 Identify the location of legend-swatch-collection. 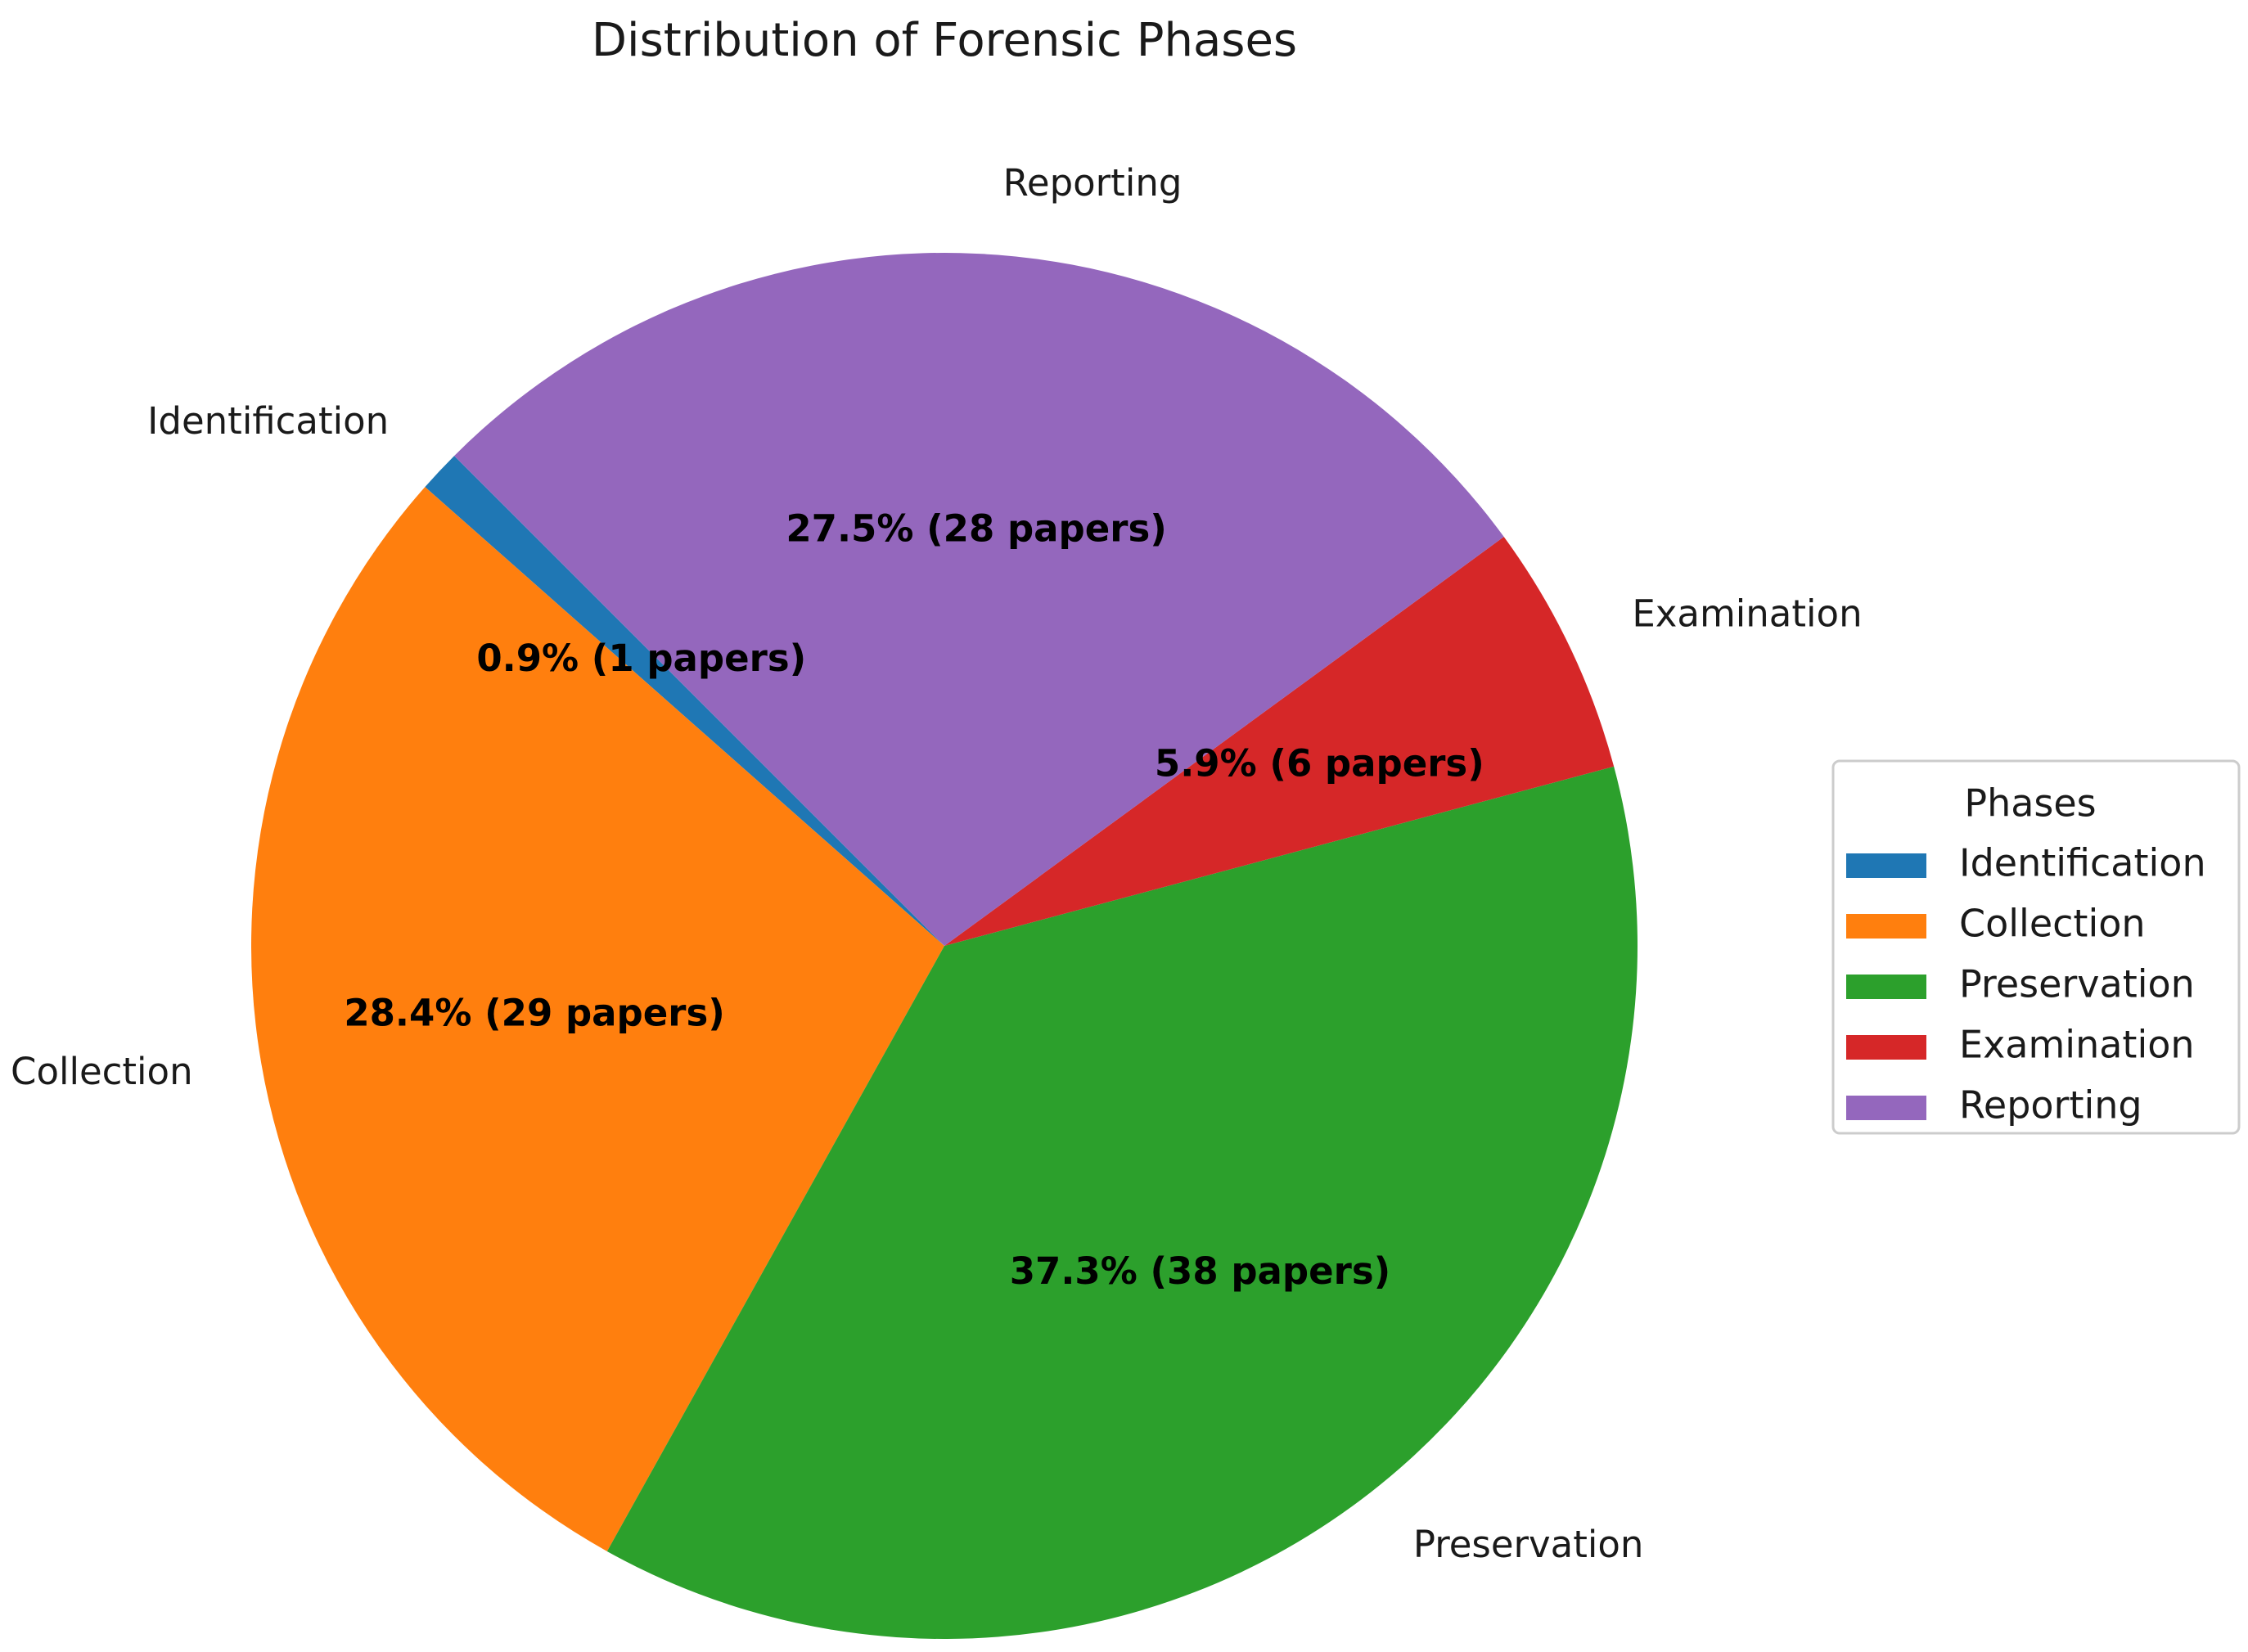
(1886, 926).